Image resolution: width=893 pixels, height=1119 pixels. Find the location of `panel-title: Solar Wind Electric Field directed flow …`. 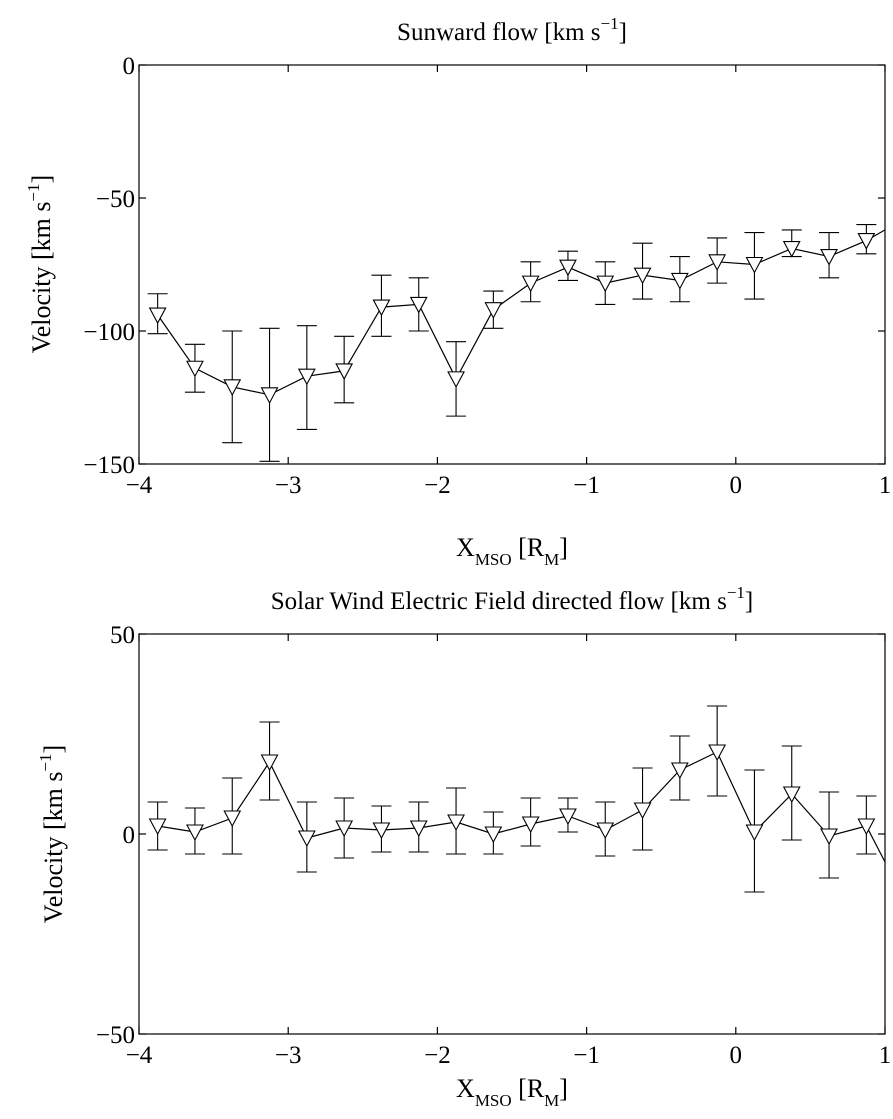

panel-title: Solar Wind Electric Field directed flow … is located at coordinates (512, 599).